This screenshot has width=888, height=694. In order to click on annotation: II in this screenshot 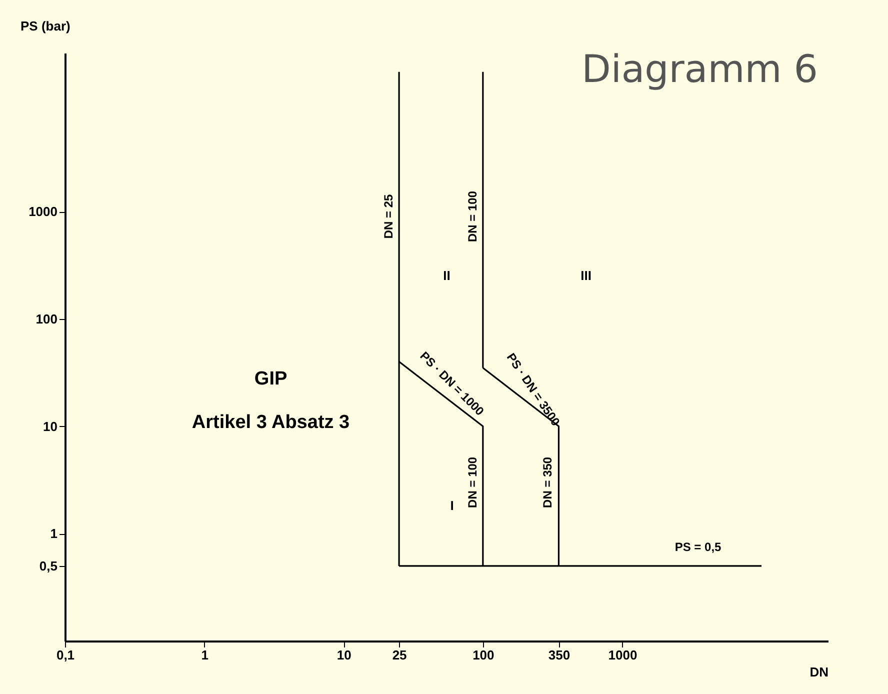, I will do `click(446, 276)`.